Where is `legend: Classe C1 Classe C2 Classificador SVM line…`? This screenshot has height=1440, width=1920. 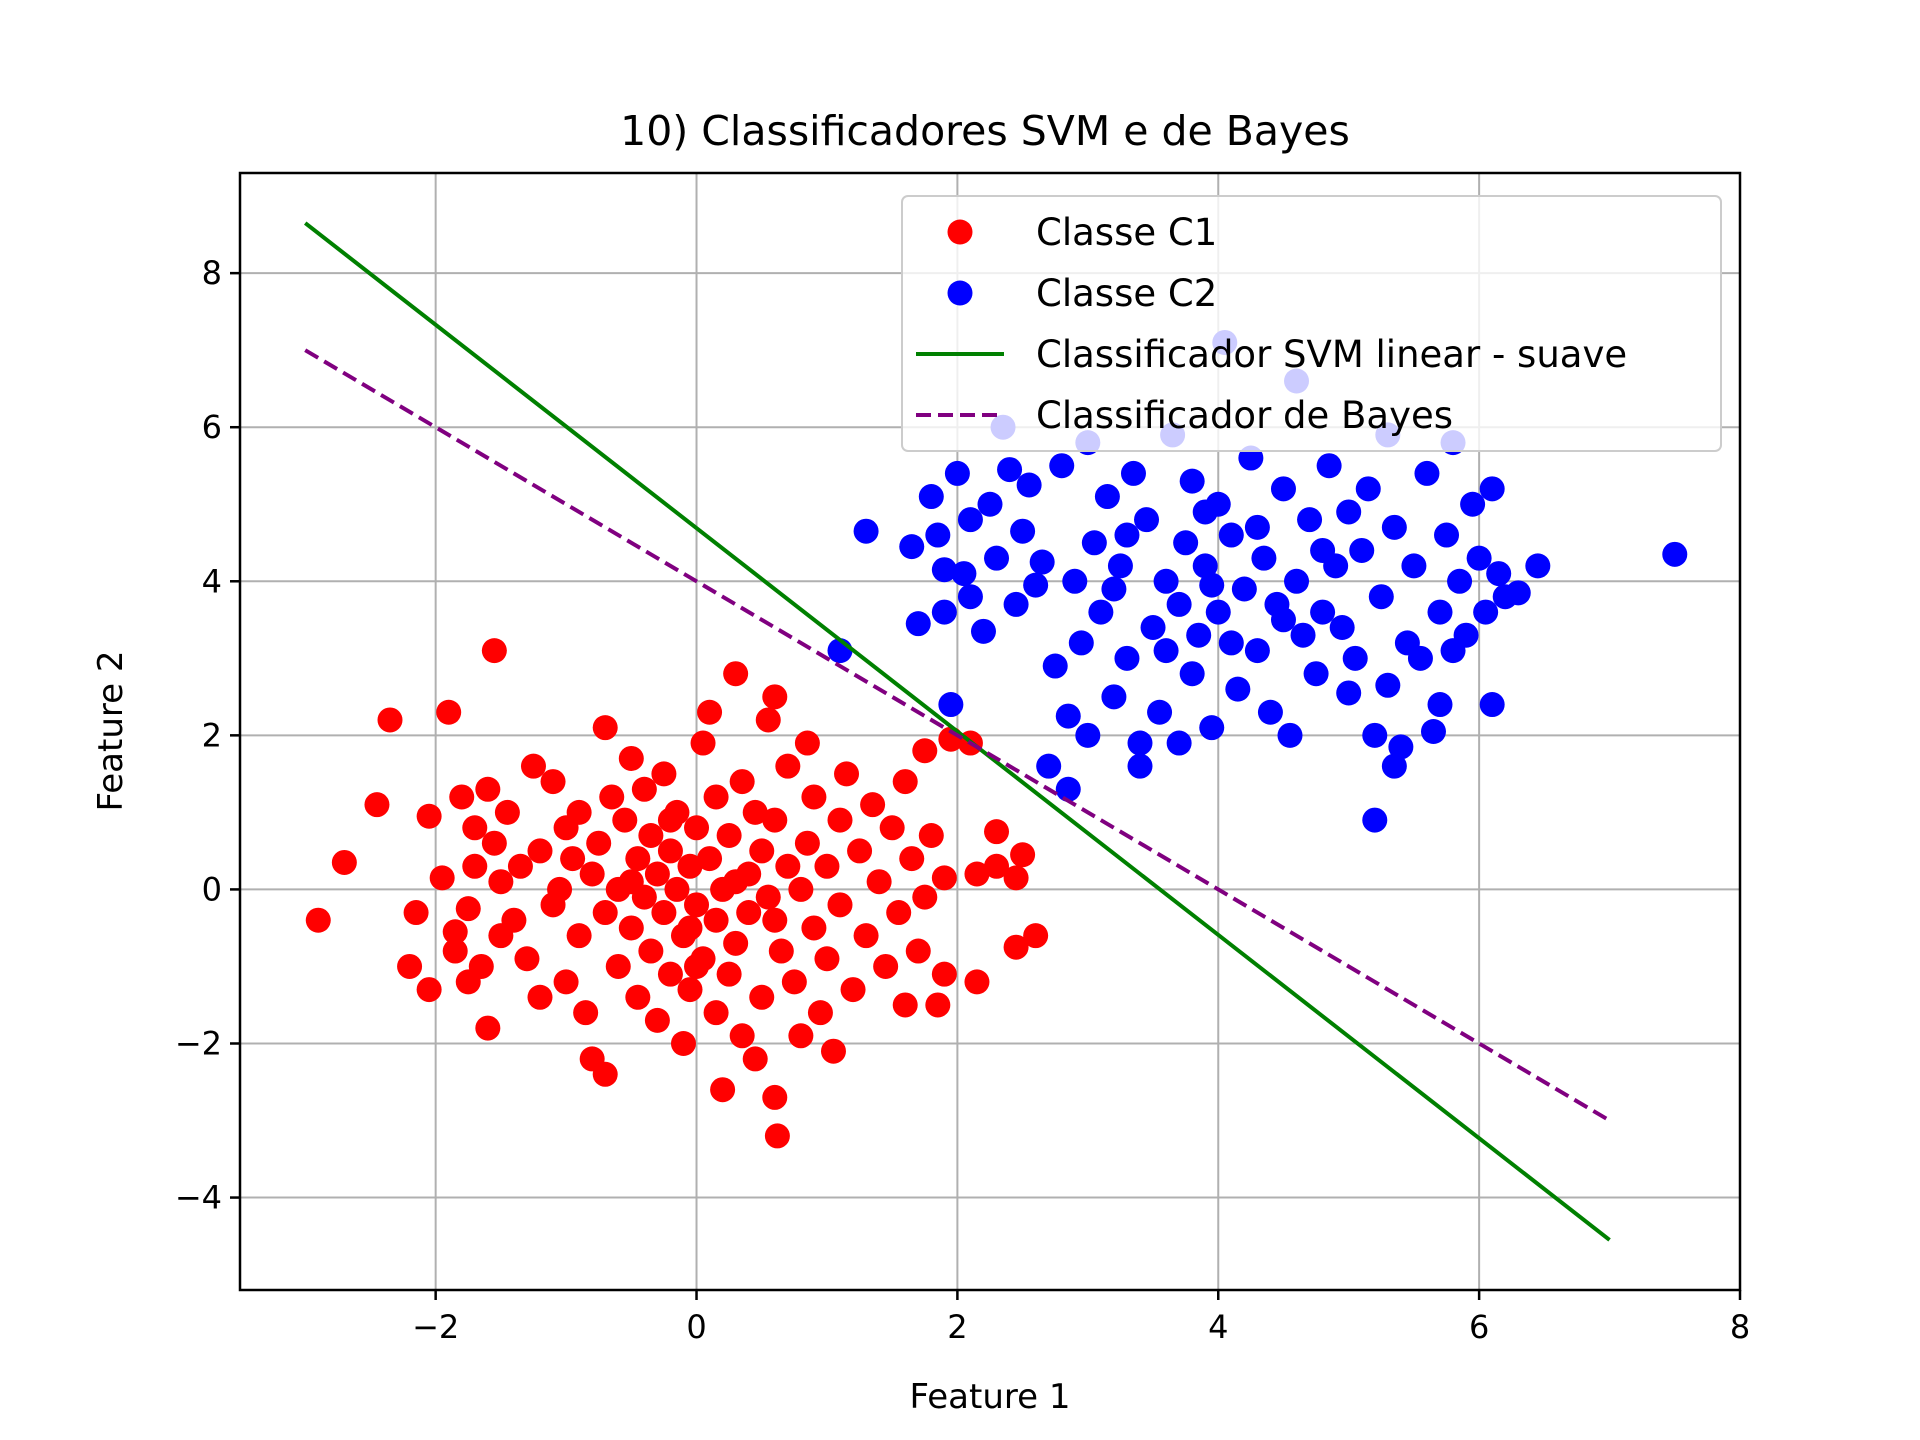 legend: Classe C1 Classe C2 Classificador SVM line… is located at coordinates (1311, 323).